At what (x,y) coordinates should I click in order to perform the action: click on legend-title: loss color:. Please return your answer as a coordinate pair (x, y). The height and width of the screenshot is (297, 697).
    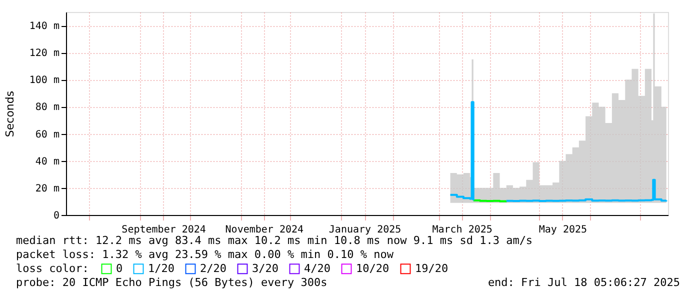
    Looking at the image, I should click on (52, 268).